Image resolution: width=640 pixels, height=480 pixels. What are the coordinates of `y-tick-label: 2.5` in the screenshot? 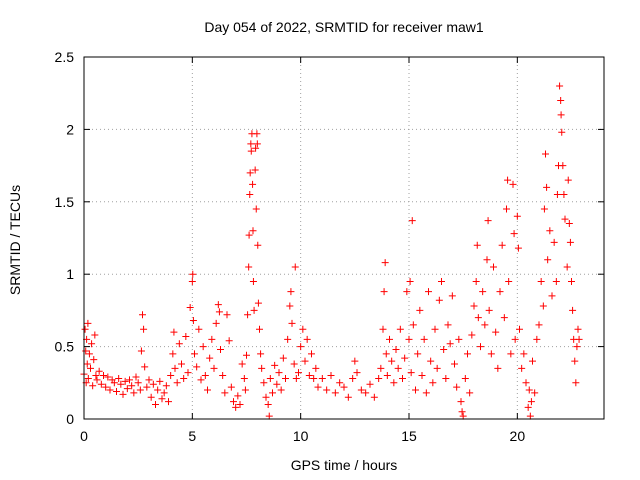 It's located at (65, 57).